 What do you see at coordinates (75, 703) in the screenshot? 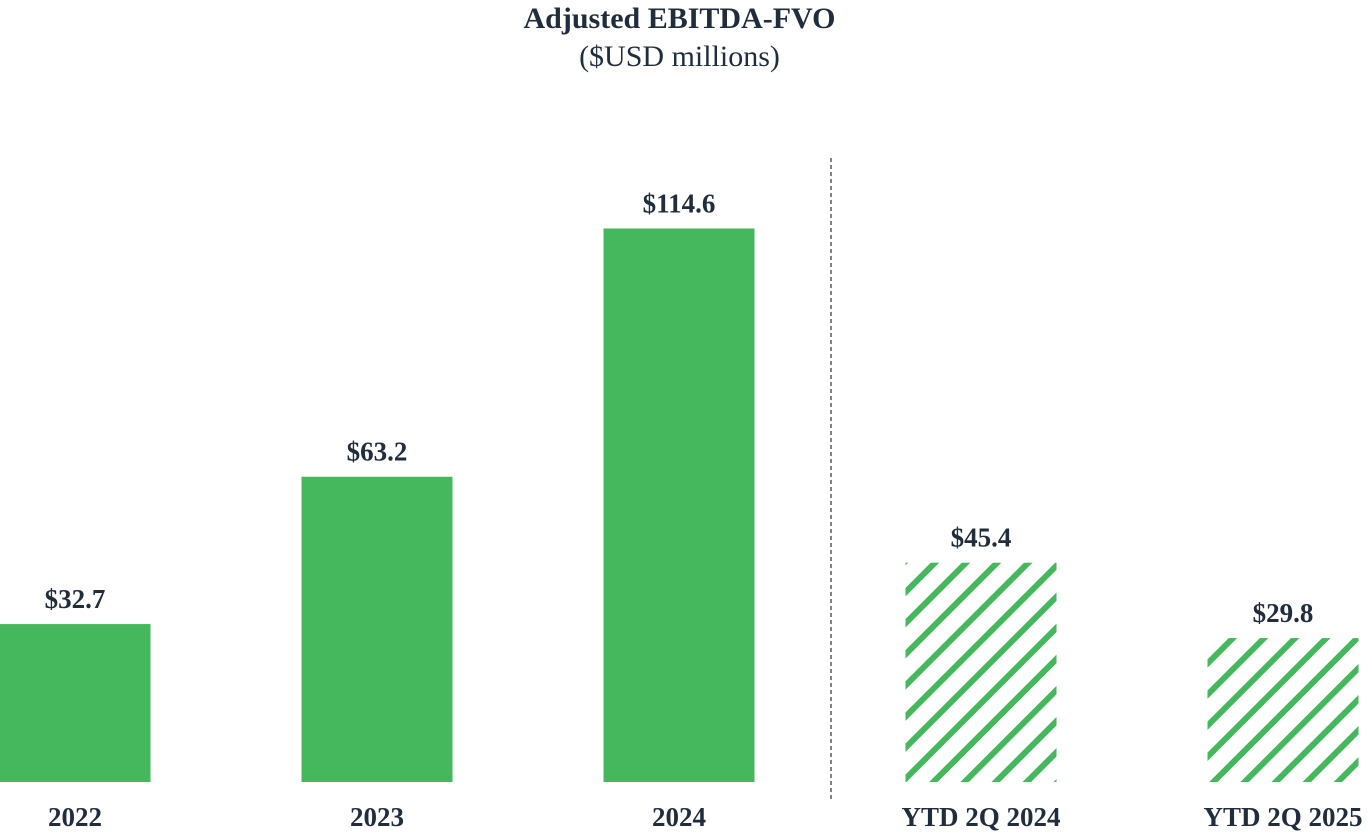
I see `bar-2022` at bounding box center [75, 703].